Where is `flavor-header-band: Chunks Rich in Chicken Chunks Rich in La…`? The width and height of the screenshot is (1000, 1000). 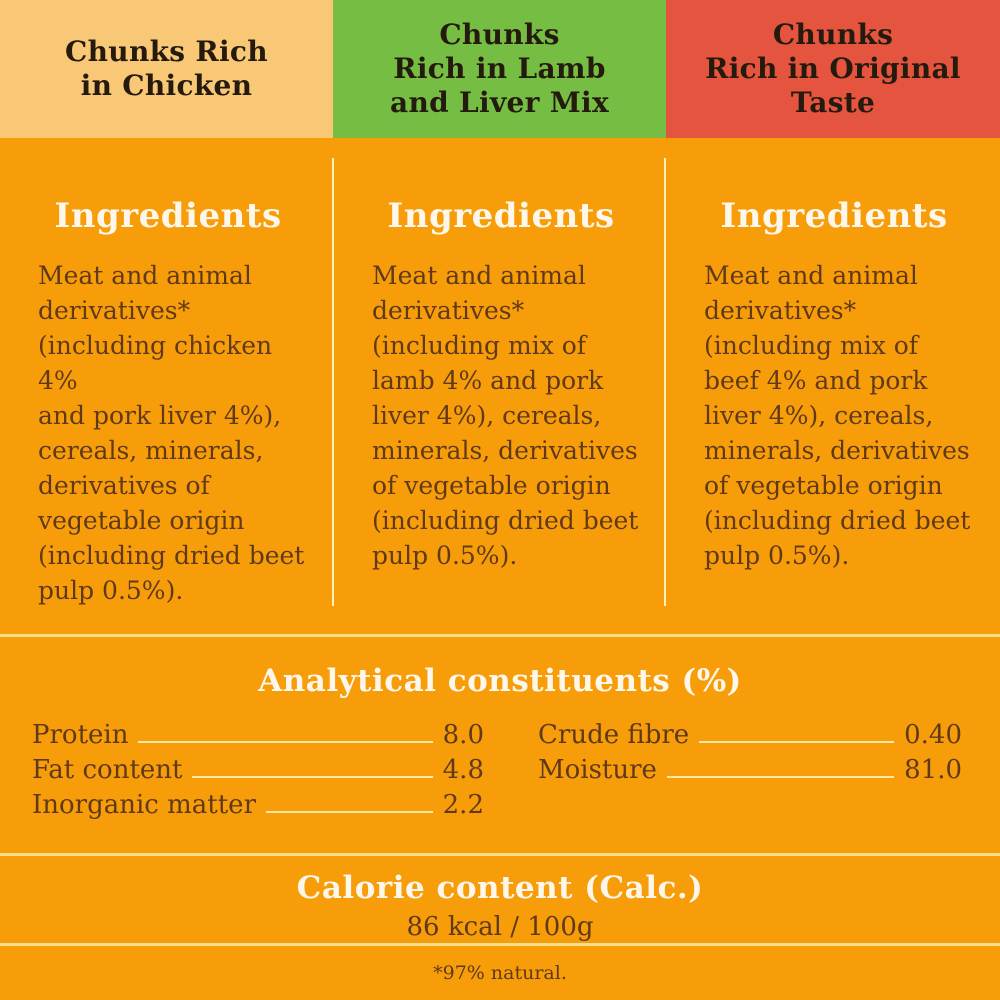
flavor-header-band: Chunks Rich in Chicken Chunks Rich in La… is located at coordinates (500, 69).